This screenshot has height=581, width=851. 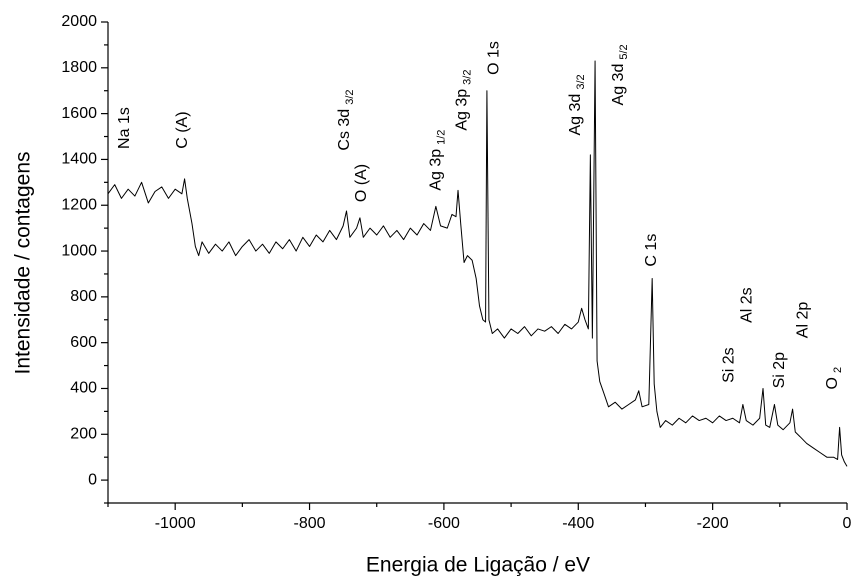 I want to click on peak-label: Ag 3p 1/2, so click(x=438, y=160).